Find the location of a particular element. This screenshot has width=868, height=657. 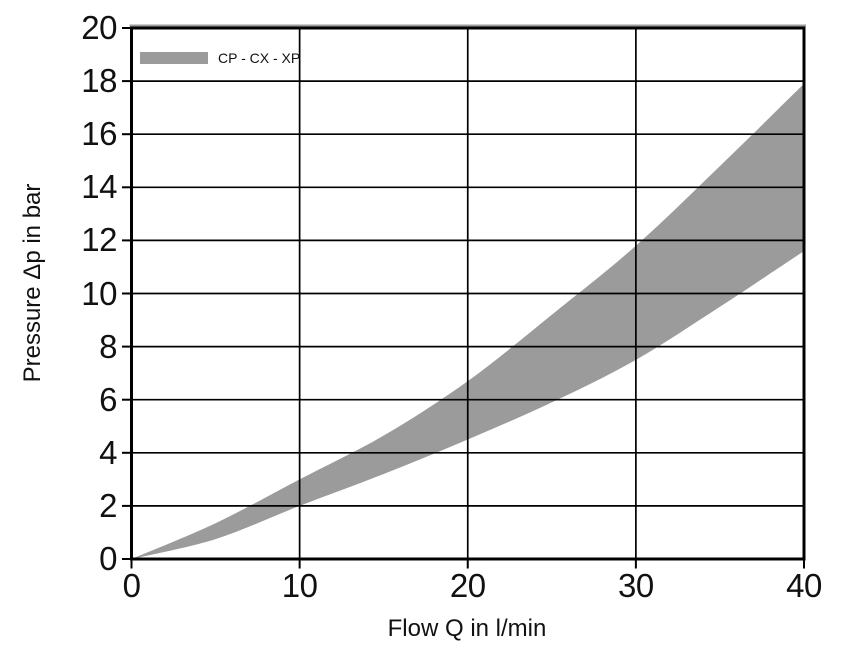

y-tick-label: 6 is located at coordinates (108, 399).